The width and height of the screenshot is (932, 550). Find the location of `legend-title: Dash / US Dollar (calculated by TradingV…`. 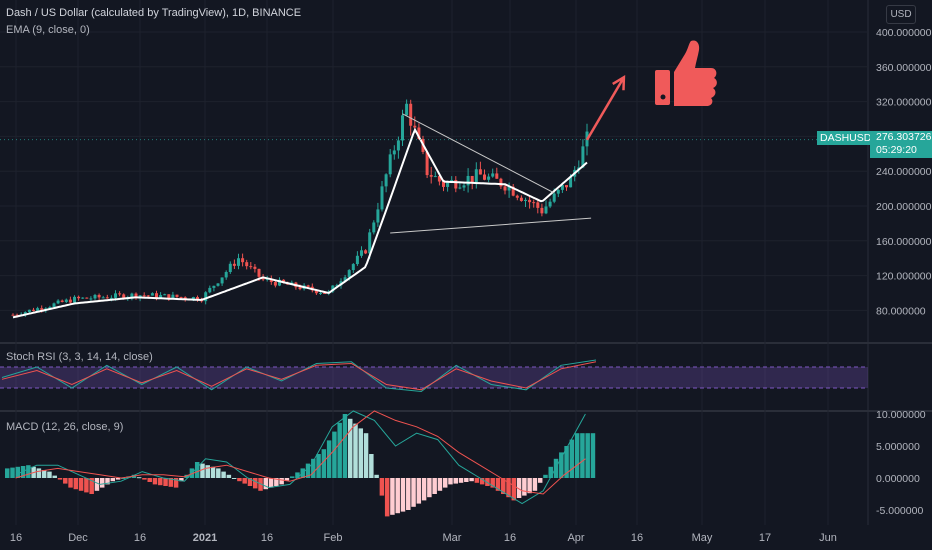

legend-title: Dash / US Dollar (calculated by TradingV… is located at coordinates (154, 13).